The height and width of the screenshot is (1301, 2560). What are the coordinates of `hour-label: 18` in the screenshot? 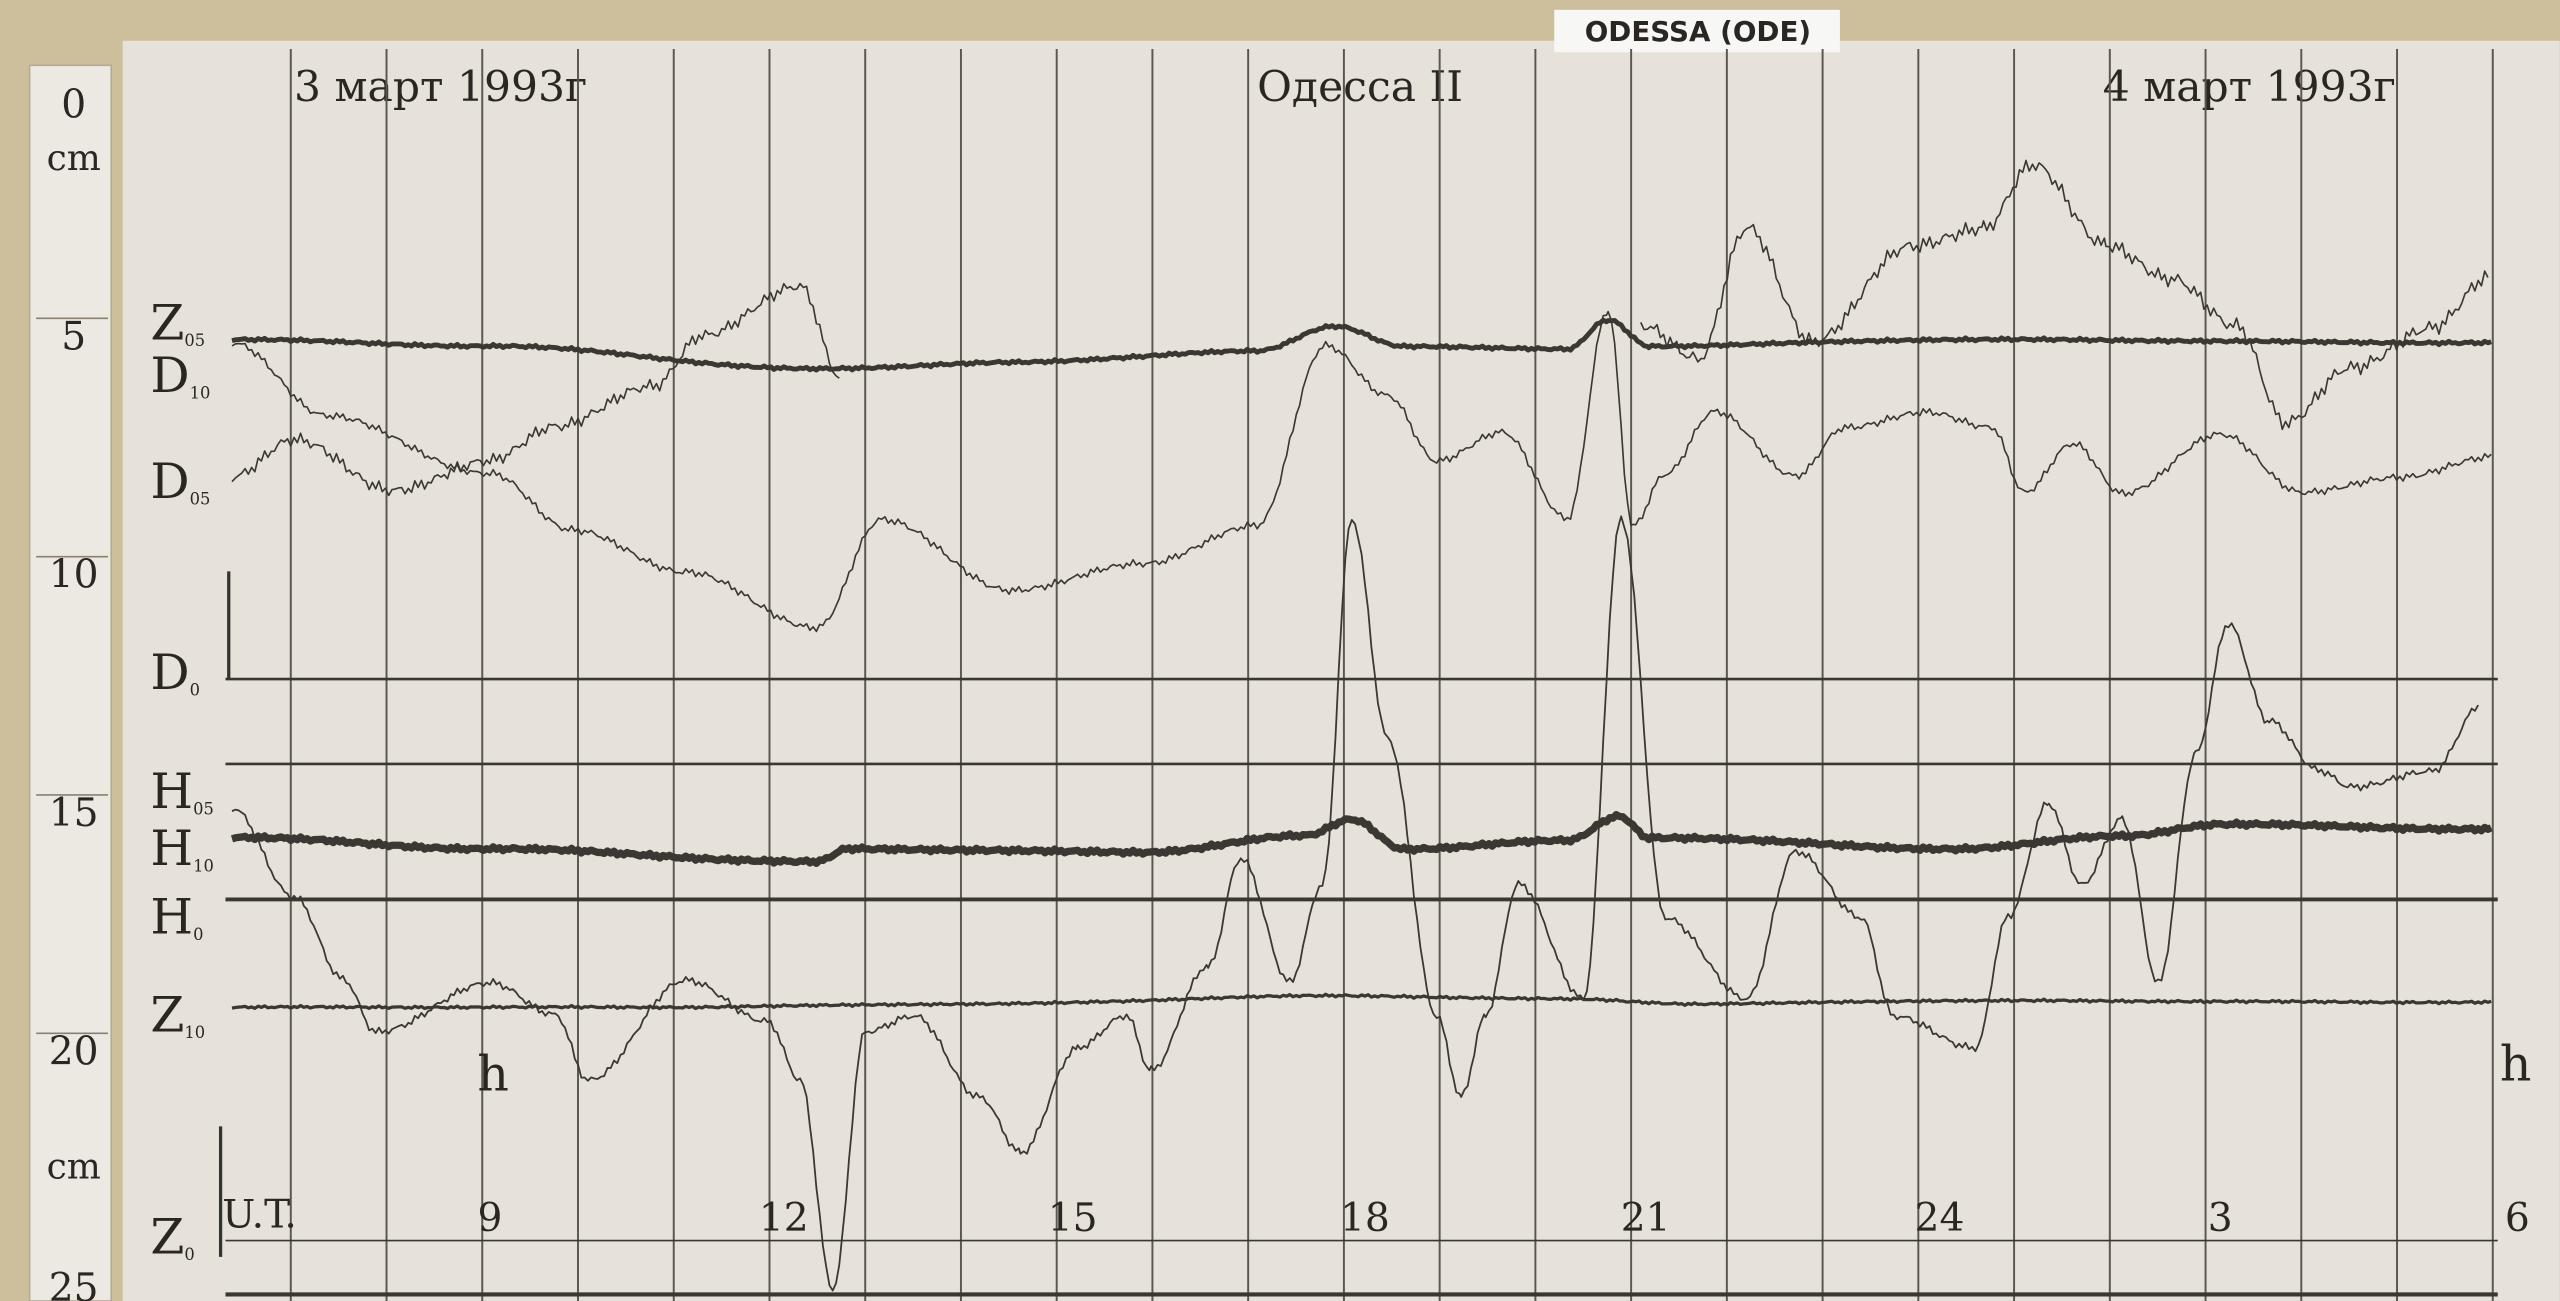 It's located at (1365, 1218).